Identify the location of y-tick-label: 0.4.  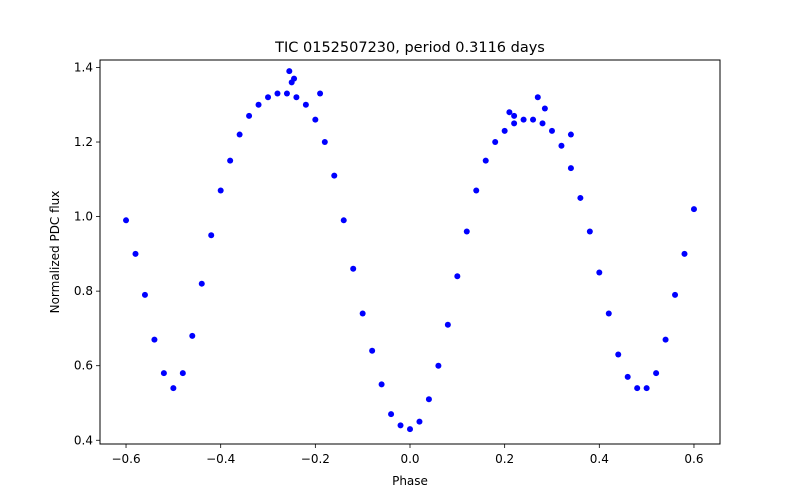
(83, 440).